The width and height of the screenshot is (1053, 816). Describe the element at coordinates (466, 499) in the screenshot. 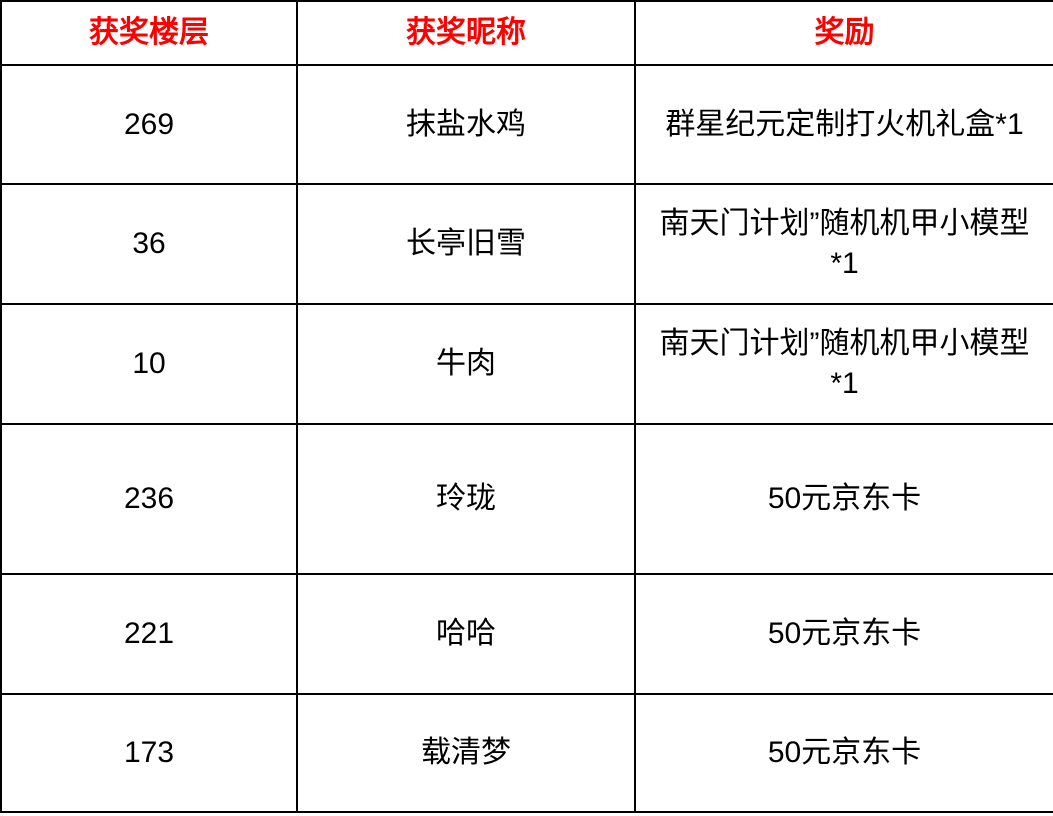

I see `nickname-cell: 玲珑` at that location.